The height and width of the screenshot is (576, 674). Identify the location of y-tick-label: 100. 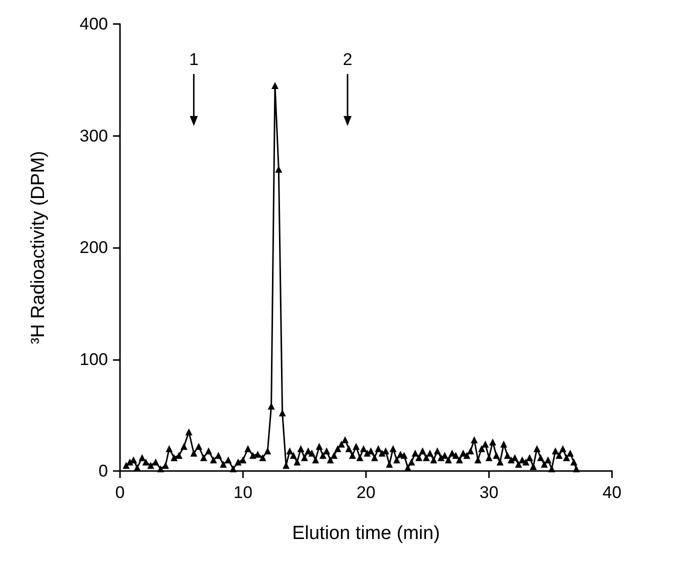
(94, 359).